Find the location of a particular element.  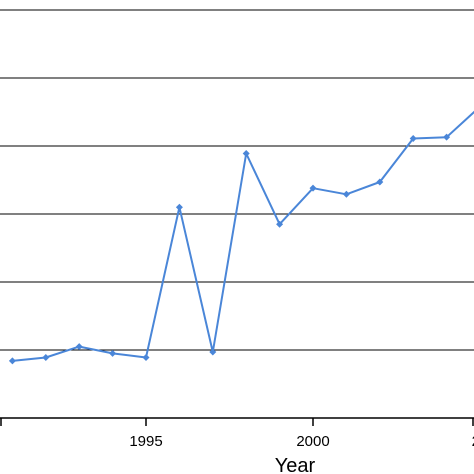

x-axis is located at coordinates (237, 421).